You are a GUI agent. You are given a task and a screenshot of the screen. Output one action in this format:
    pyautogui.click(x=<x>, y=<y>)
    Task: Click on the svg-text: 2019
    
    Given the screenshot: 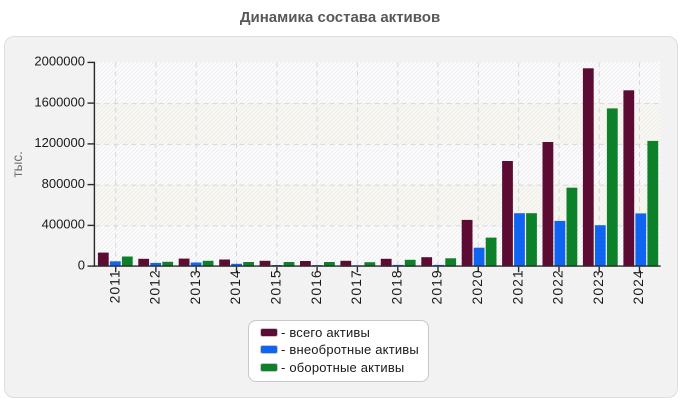 What is the action you would take?
    pyautogui.click(x=437, y=286)
    